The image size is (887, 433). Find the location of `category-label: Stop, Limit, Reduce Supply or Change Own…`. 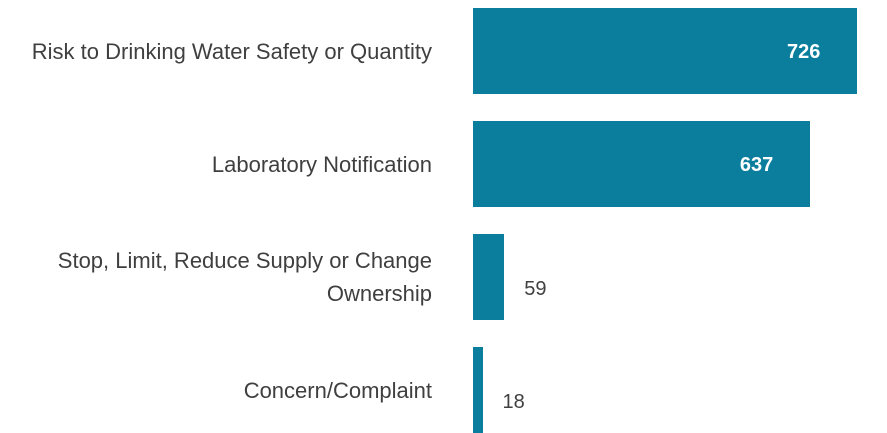

category-label: Stop, Limit, Reduce Supply or Change Own… is located at coordinates (244, 277).